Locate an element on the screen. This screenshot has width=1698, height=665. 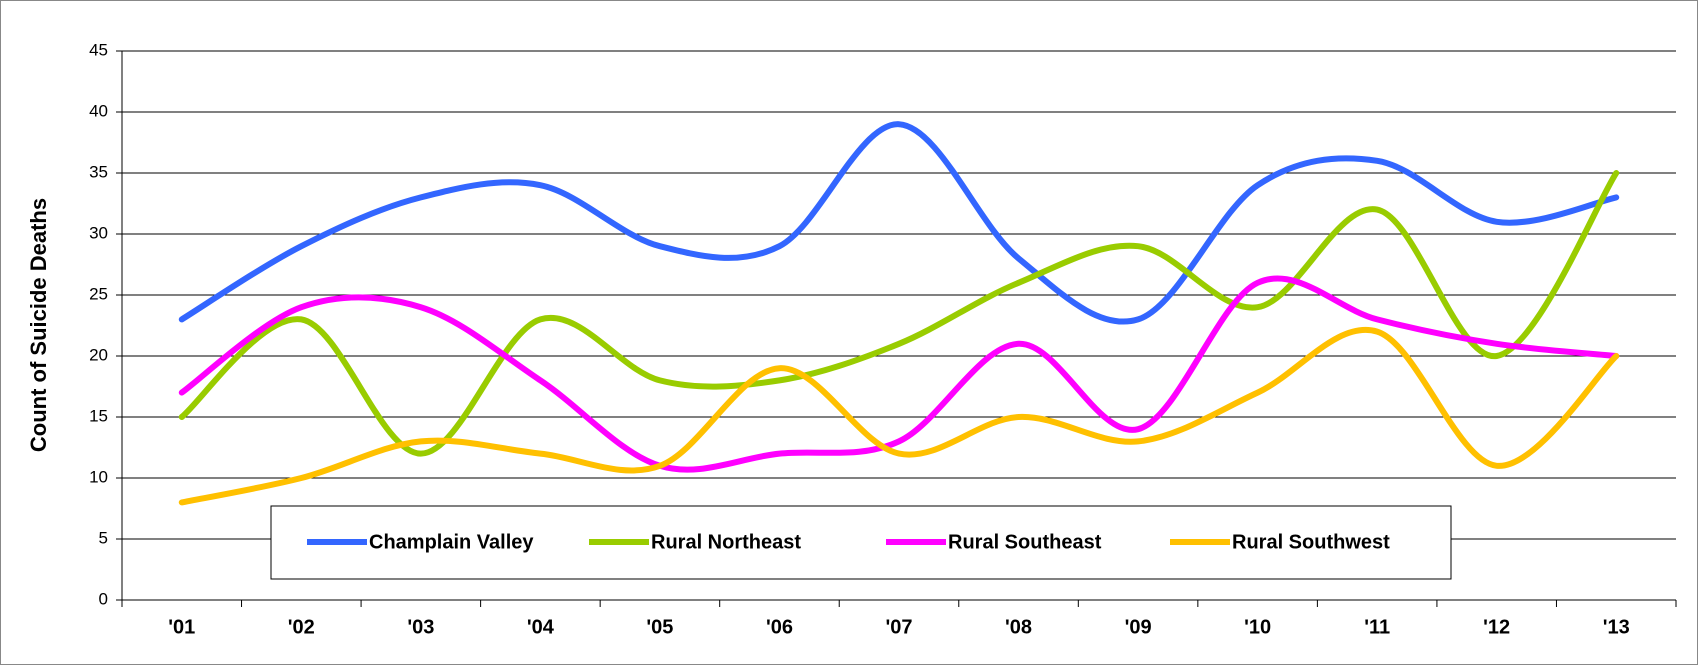
y-tick-label: 40 is located at coordinates (98, 110).